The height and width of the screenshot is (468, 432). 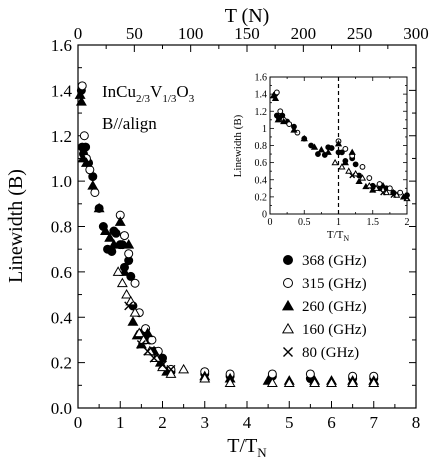 I want to click on inset-x-tick-label: 1, so click(x=338, y=222).